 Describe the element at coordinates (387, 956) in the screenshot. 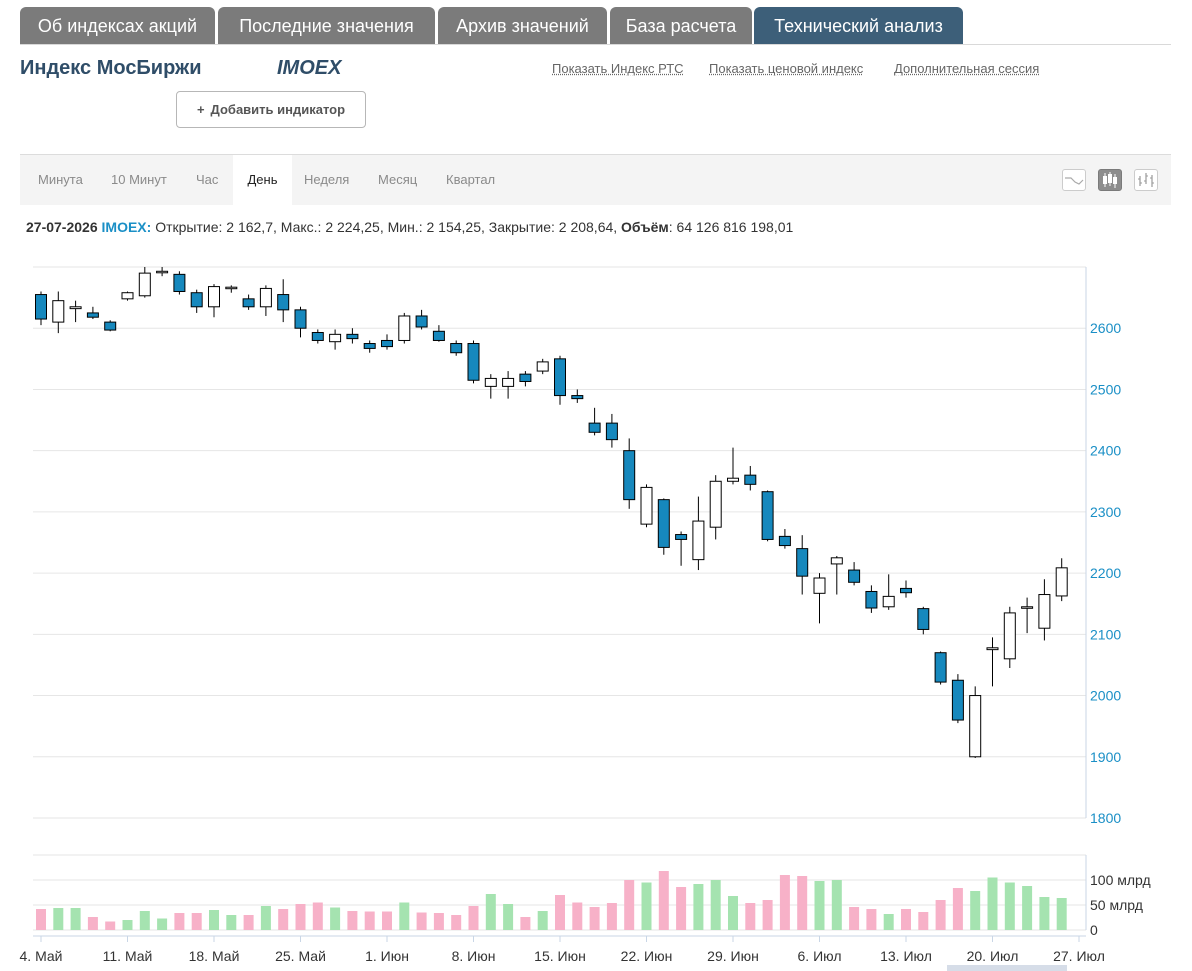

I see `x-tick-label: 1. Июн` at that location.